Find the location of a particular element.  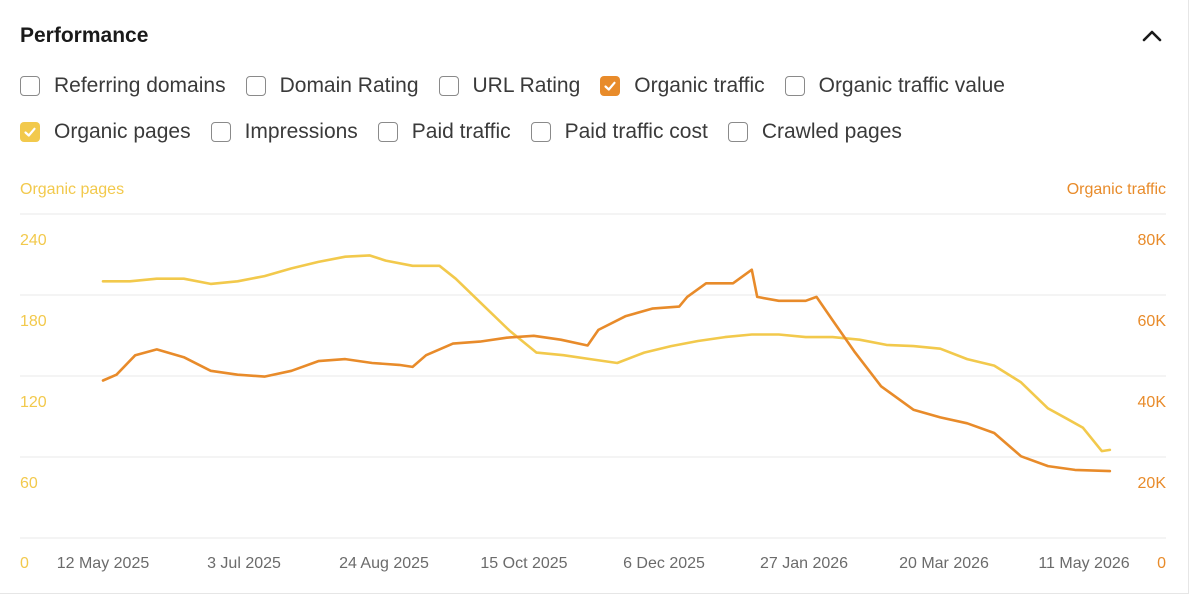

checkbox-referring-domains: Referring domains is located at coordinates (123, 86).